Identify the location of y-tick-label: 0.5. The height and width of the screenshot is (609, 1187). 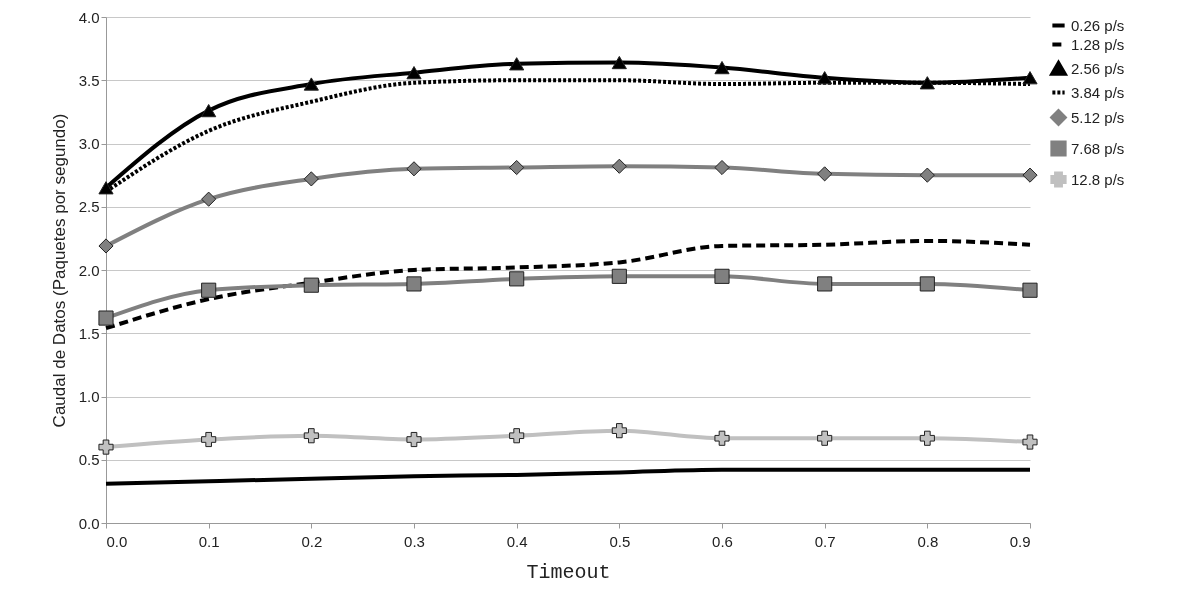
(89, 460).